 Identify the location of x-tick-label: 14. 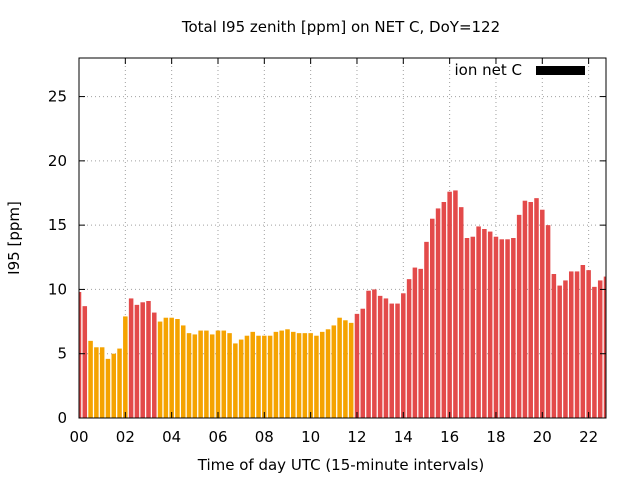
(403, 437).